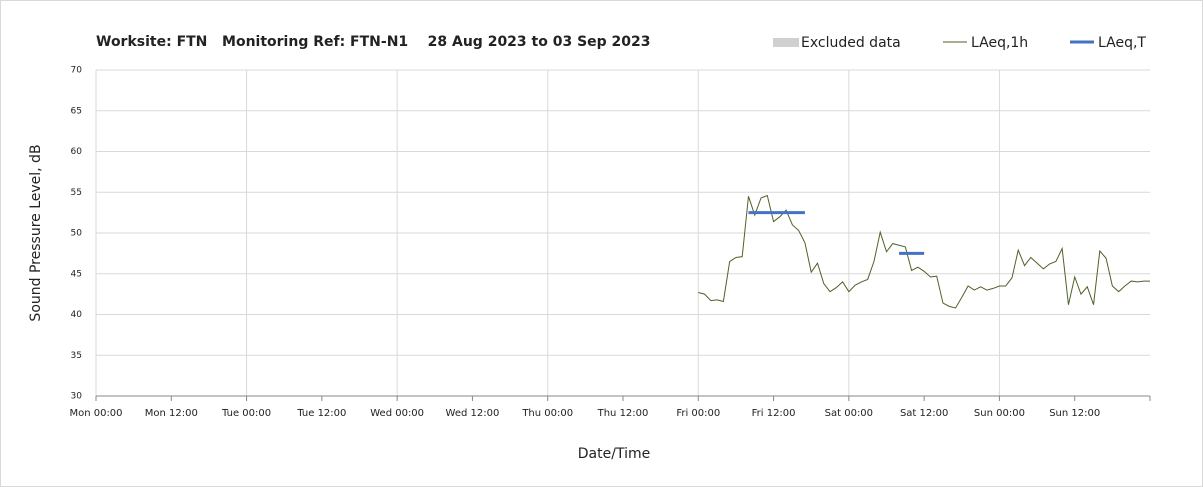 This screenshot has width=1203, height=487. Describe the element at coordinates (547, 413) in the screenshot. I see `x-tick-label: Thu 00:00` at that location.